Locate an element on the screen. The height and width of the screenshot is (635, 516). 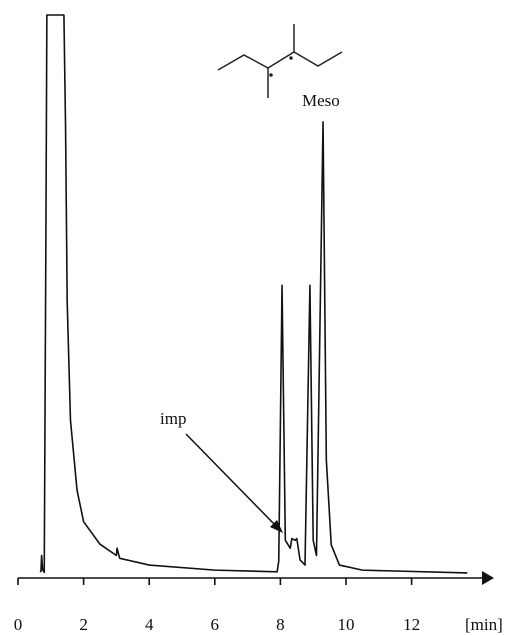
x-tick-label: 12 is located at coordinates (411, 624).